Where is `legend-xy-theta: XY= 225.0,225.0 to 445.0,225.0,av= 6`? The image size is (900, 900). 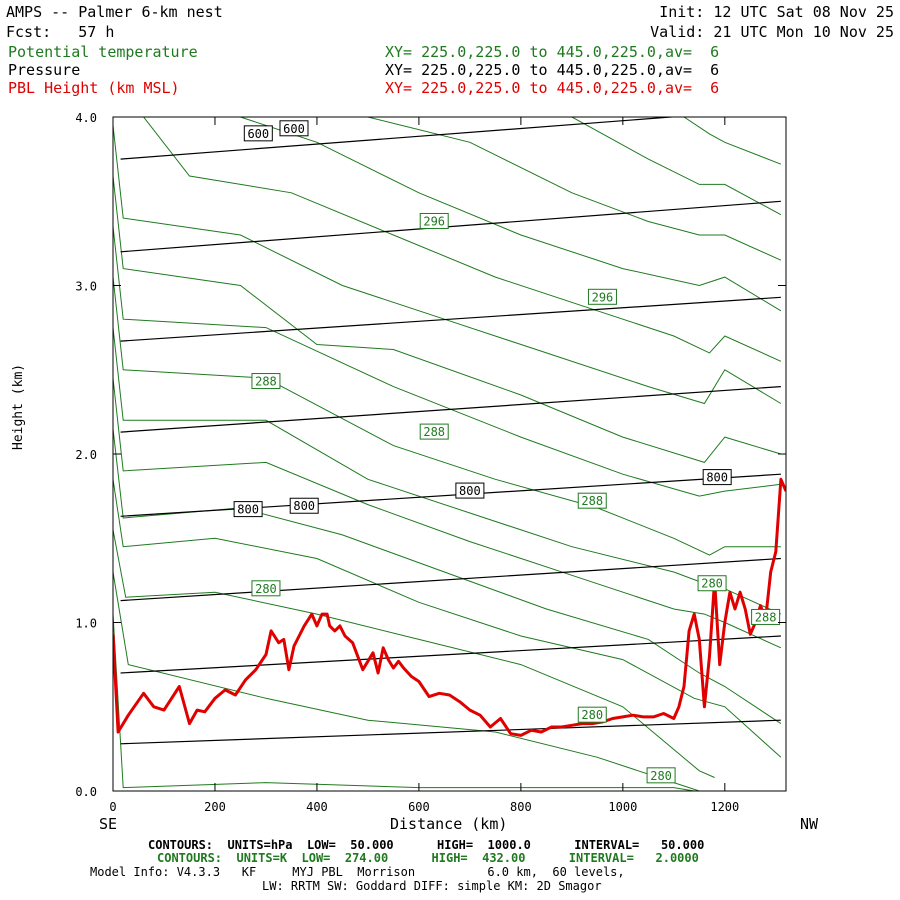
legend-xy-theta: XY= 225.0,225.0 to 445.0,225.0,av= 6 is located at coordinates (552, 52).